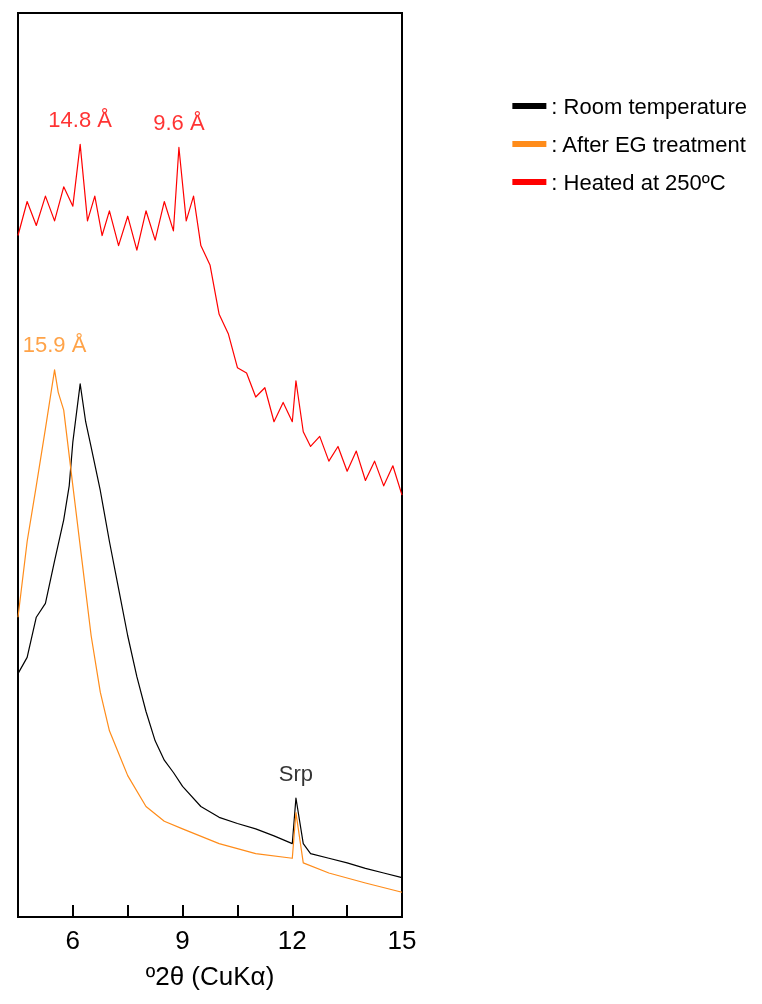  I want to click on x-tick-label: 15, so click(402, 940).